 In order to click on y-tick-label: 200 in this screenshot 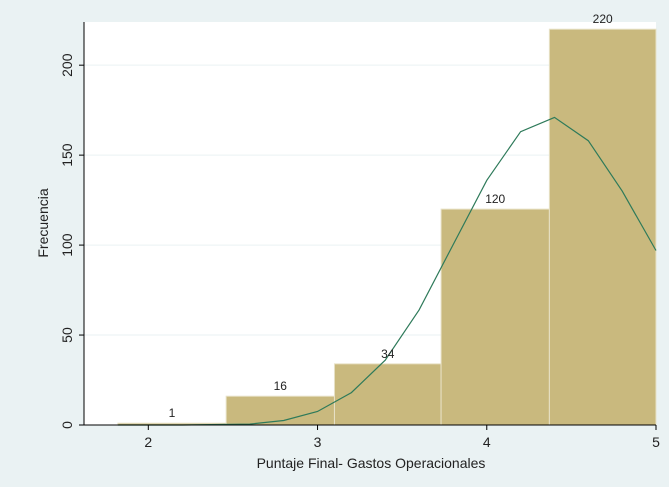, I will do `click(67, 65)`.